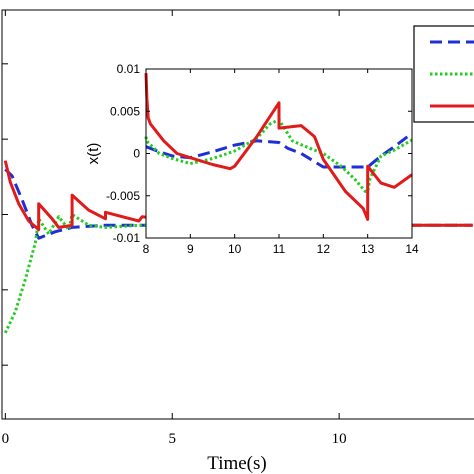 This screenshot has height=474, width=474. I want to click on inset-xtick-label: 14, so click(412, 249).